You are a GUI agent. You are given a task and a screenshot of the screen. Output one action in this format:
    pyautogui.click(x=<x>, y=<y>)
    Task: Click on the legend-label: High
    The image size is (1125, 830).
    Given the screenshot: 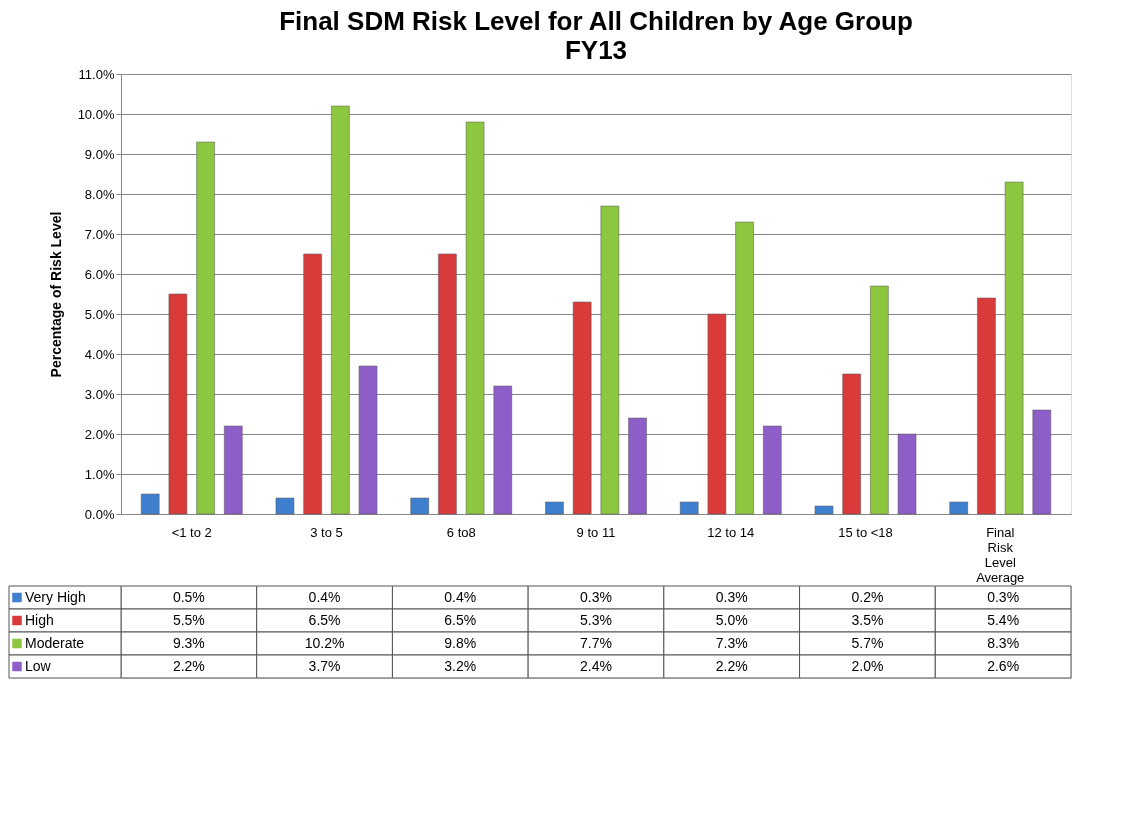 What is the action you would take?
    pyautogui.click(x=39, y=619)
    